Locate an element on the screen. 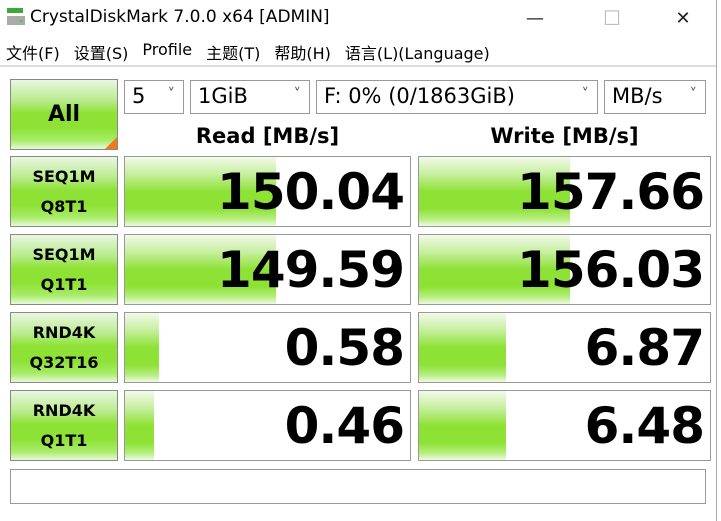 The image size is (721, 521). write-value: 6.87 is located at coordinates (644, 348).